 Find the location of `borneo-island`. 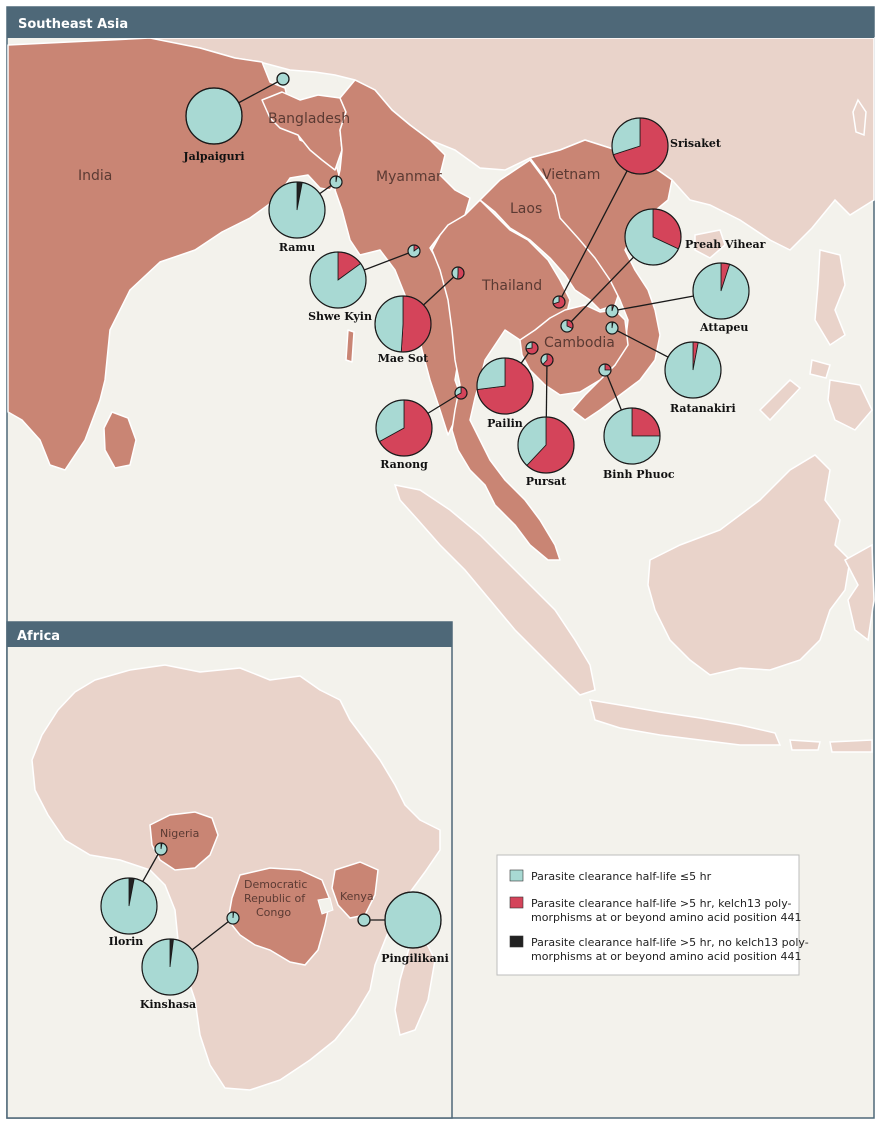

borneo-island is located at coordinates (749, 565).